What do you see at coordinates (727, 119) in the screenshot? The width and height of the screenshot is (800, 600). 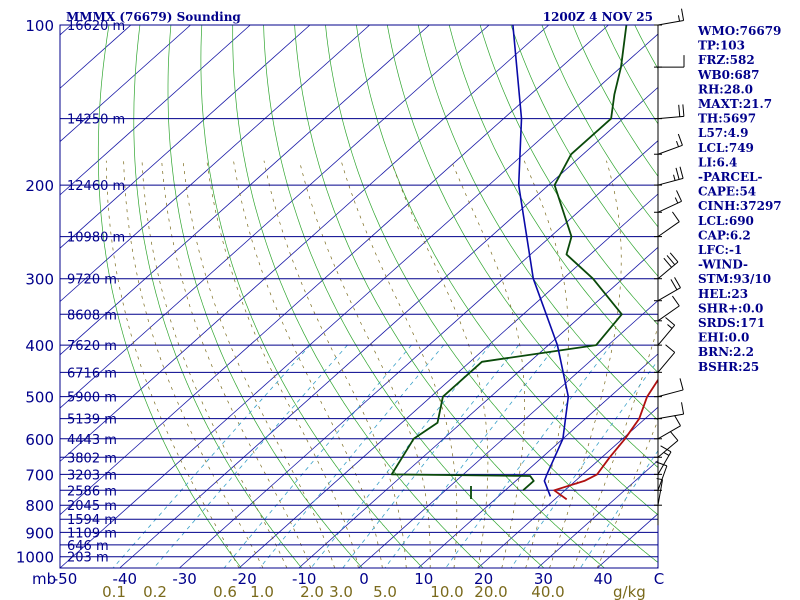 I see `index-item: TH:5697` at bounding box center [727, 119].